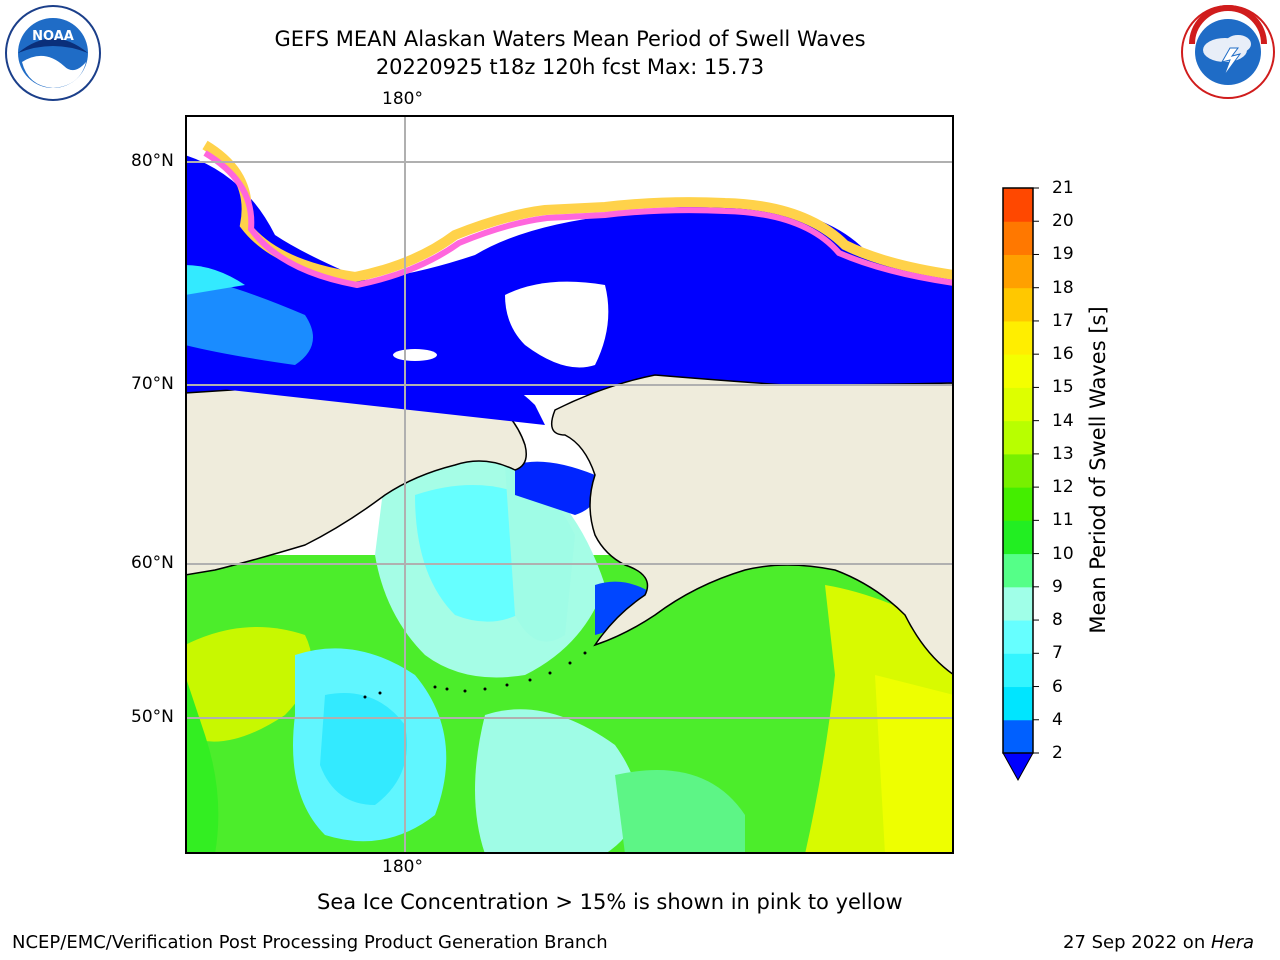 The width and height of the screenshot is (1280, 960). What do you see at coordinates (1063, 254) in the screenshot?
I see `colorbar-tick-label: 19` at bounding box center [1063, 254].